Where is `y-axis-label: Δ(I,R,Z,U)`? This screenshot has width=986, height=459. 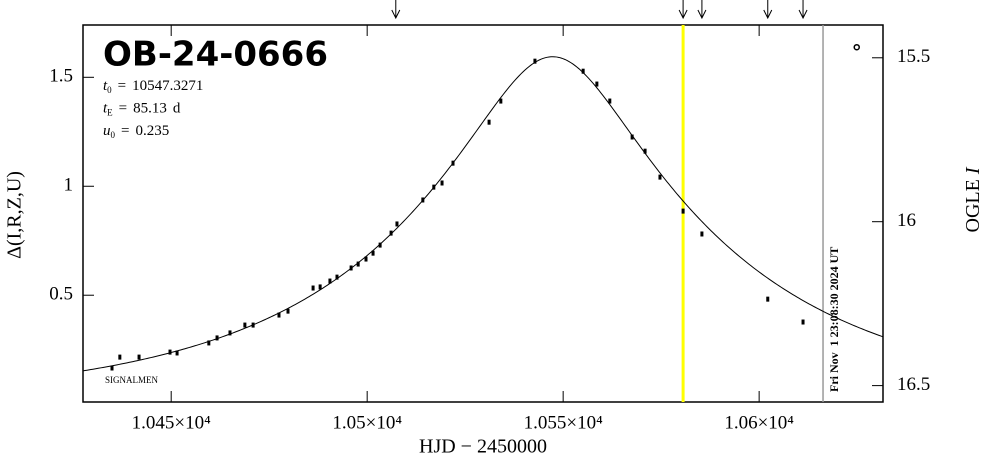
y-axis-label: Δ(I,R,Z,U) is located at coordinates (15, 215).